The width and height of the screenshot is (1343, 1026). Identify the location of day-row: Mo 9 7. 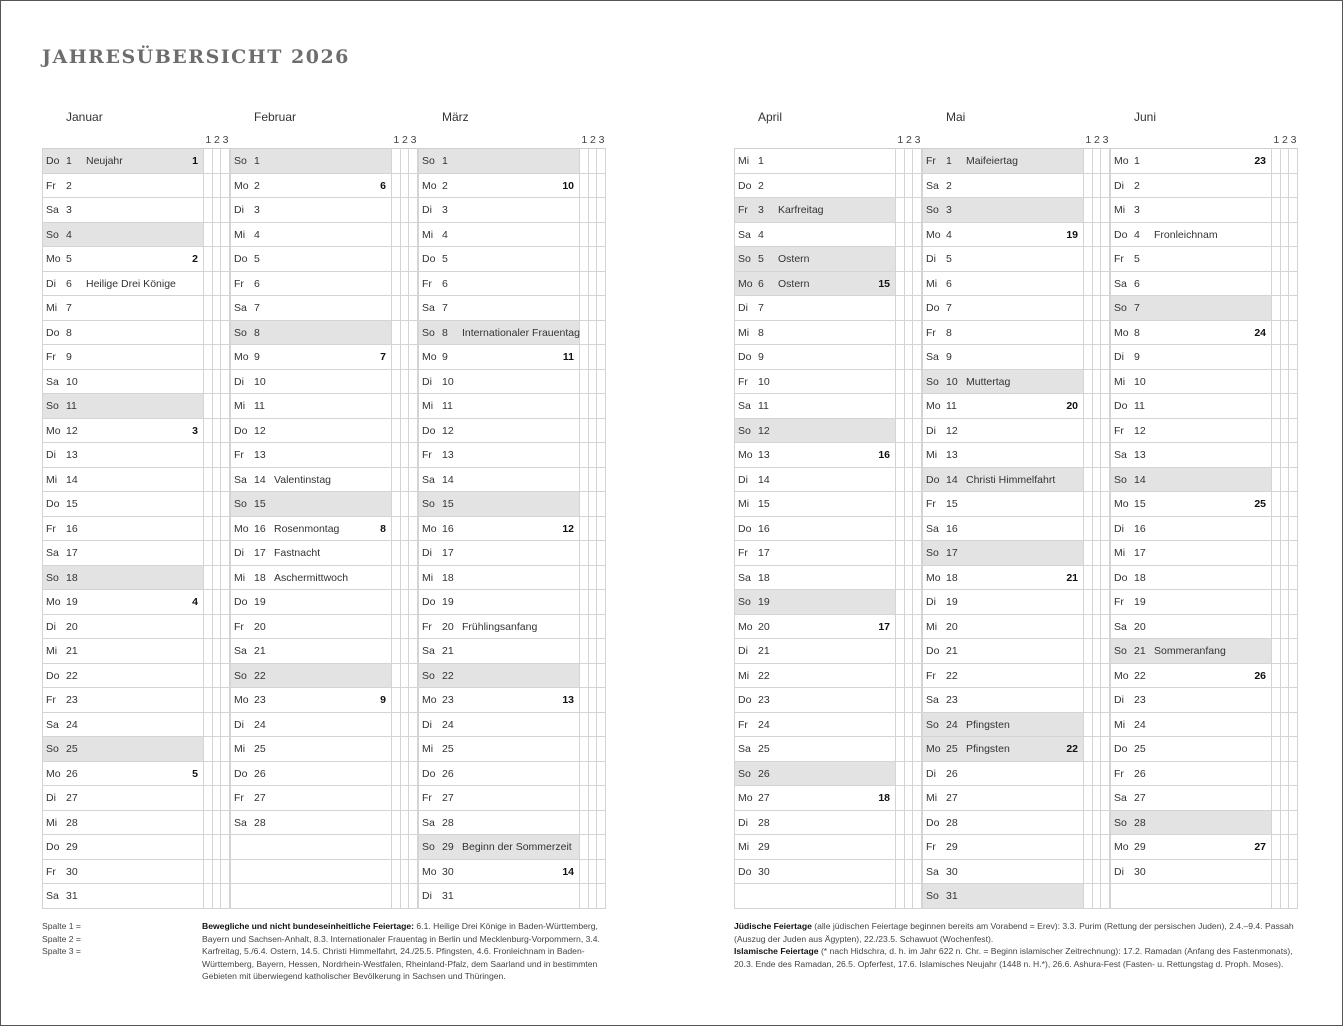
(324, 357).